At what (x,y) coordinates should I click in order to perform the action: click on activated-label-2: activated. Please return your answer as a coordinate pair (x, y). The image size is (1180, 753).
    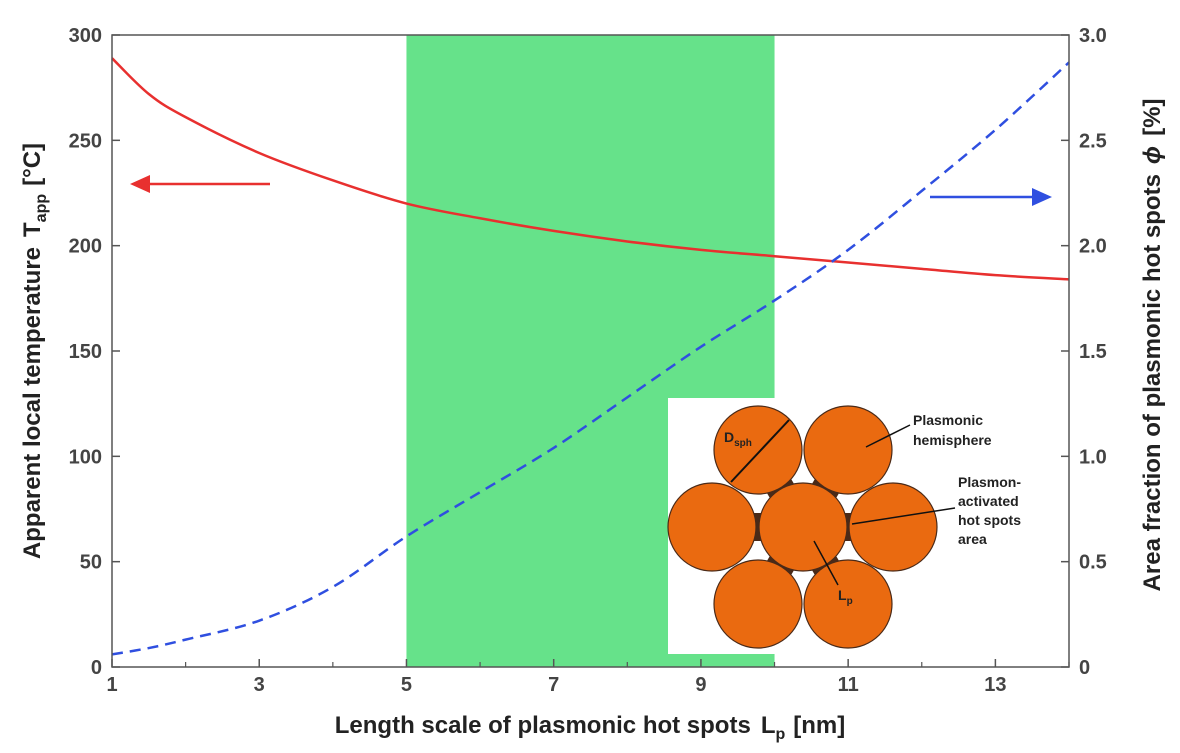
    Looking at the image, I should click on (988, 501).